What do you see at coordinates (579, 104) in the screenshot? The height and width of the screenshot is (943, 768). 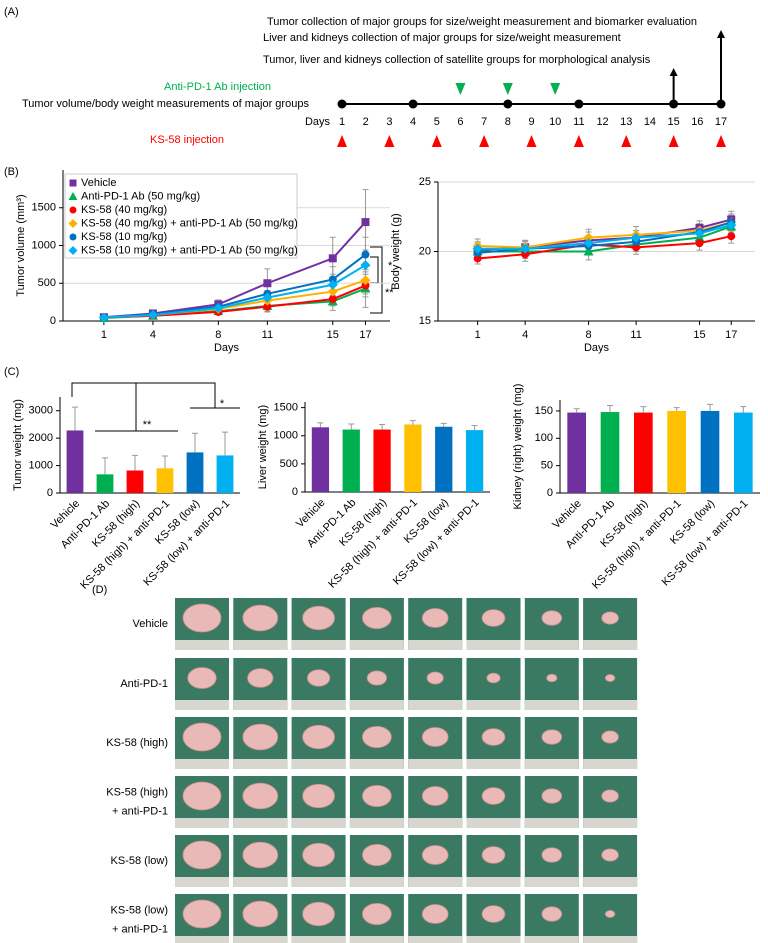 I see `measurement-dot` at bounding box center [579, 104].